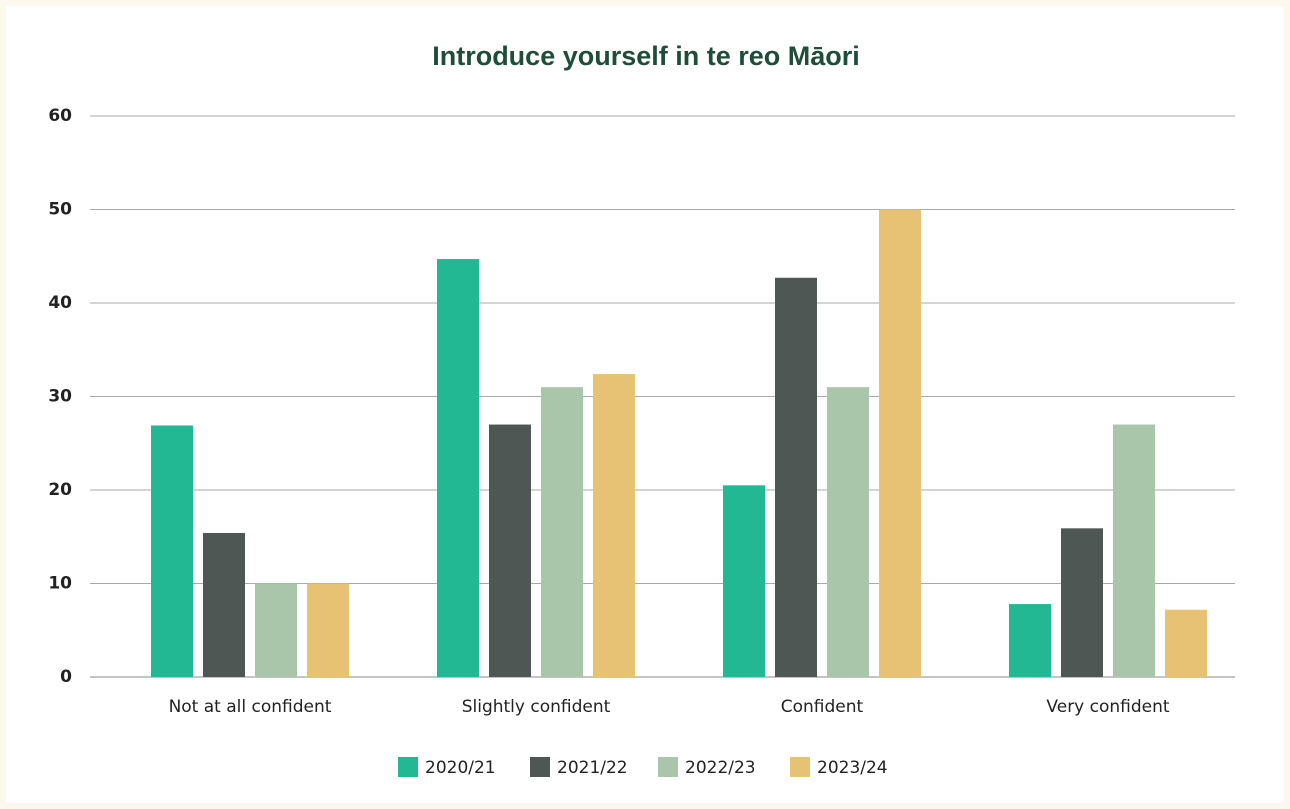  I want to click on y-tick-label: 30, so click(60, 397).